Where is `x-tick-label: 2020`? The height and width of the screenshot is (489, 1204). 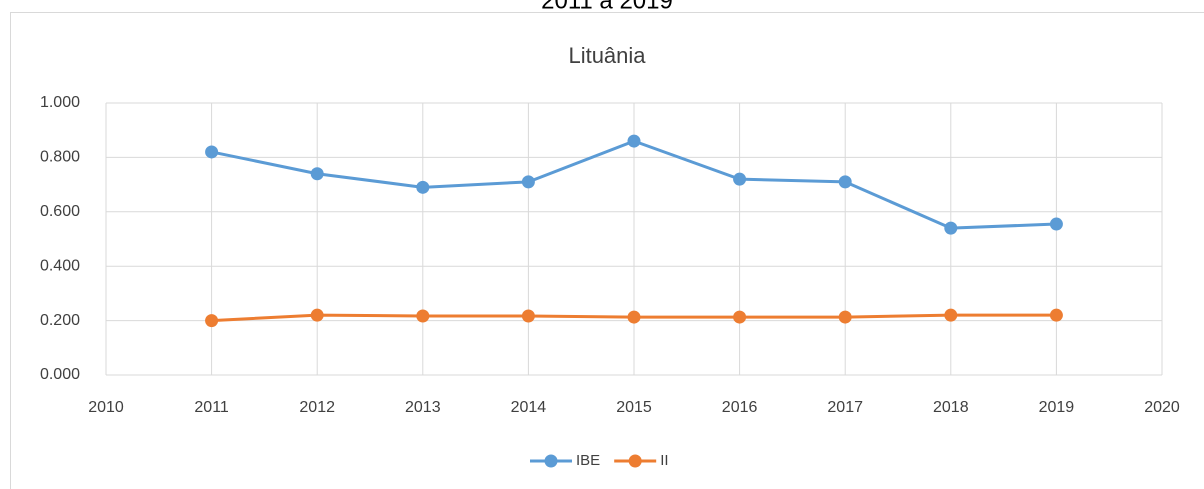 x-tick-label: 2020 is located at coordinates (1162, 407).